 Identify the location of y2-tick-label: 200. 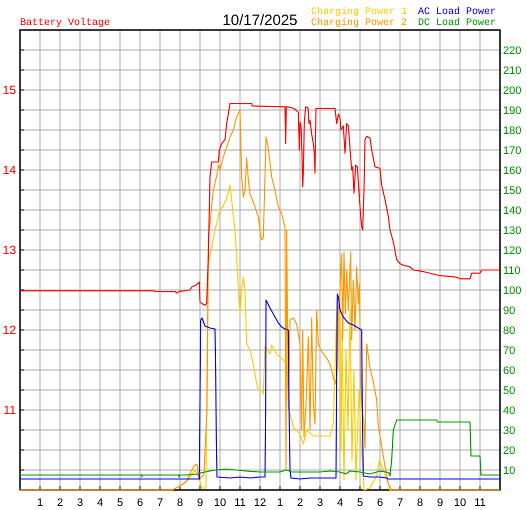
(512, 91).